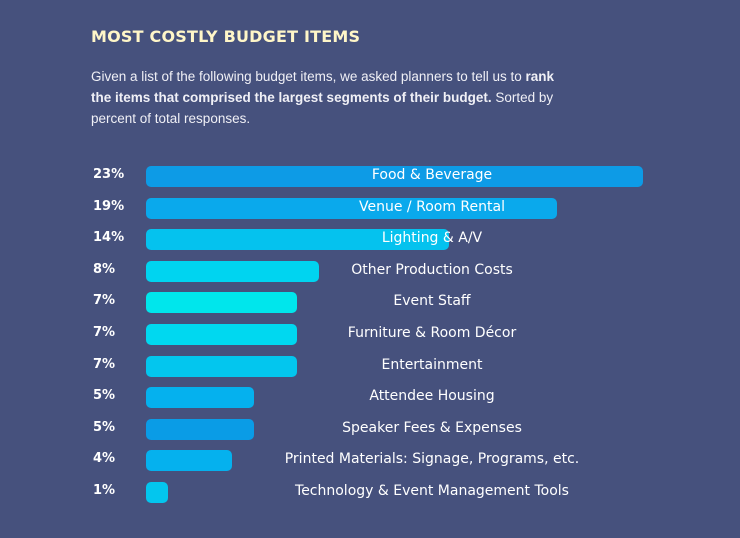 The image size is (740, 538). Describe the element at coordinates (432, 364) in the screenshot. I see `category-label: Entertainment` at that location.